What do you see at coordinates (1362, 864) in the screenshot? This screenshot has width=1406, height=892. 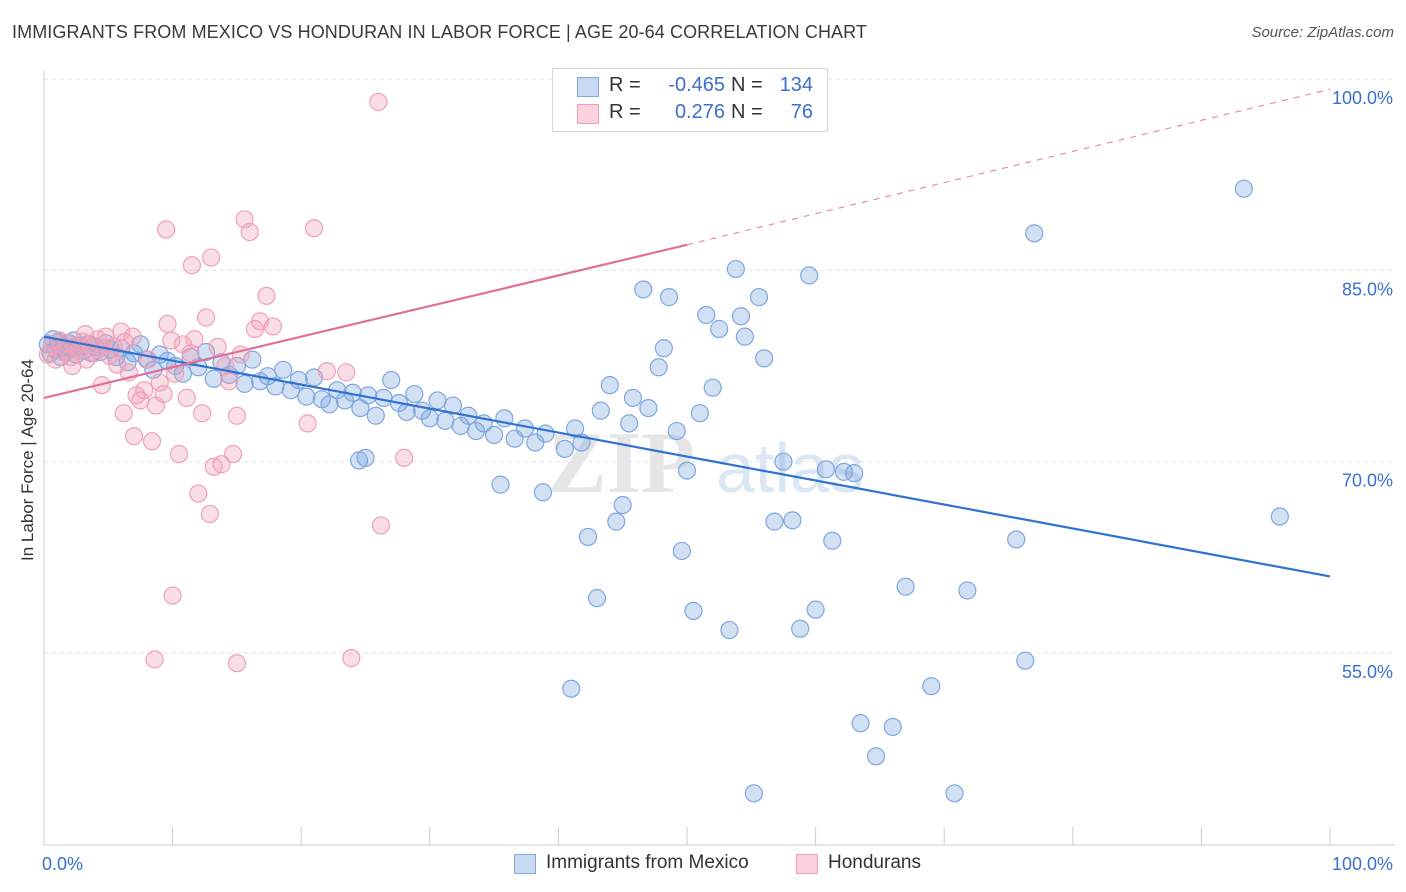 I see `x-tick-label: 100.0%` at bounding box center [1362, 864].